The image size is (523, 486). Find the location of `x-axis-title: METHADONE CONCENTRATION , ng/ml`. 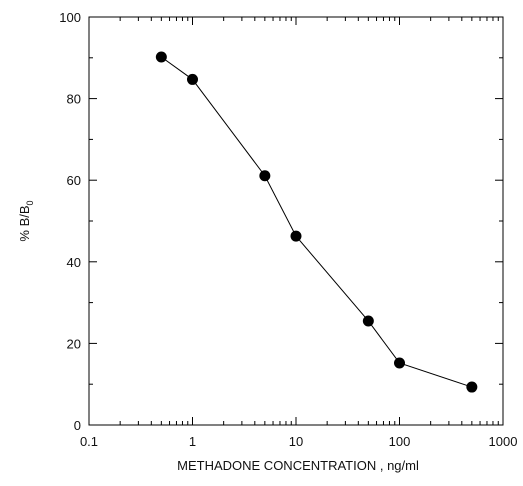

x-axis-title: METHADONE CONCENTRATION , ng/ml is located at coordinates (298, 465).